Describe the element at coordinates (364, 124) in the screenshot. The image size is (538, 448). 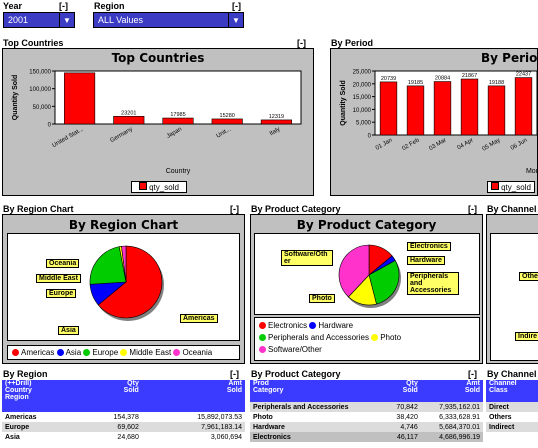
I see `y-tick-label: 5,000` at that location.